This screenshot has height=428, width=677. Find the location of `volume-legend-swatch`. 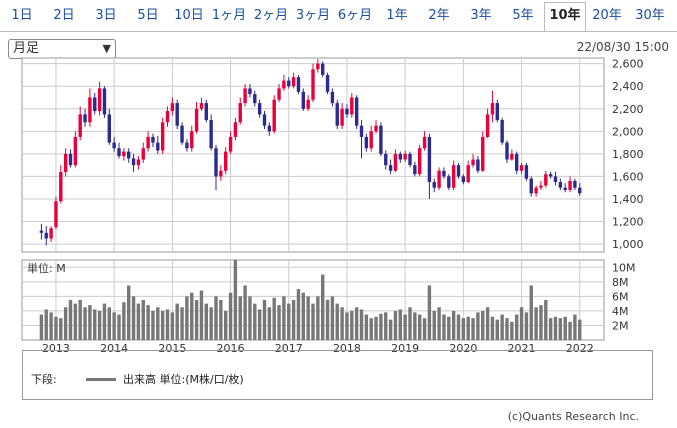

volume-legend-swatch is located at coordinates (101, 379).